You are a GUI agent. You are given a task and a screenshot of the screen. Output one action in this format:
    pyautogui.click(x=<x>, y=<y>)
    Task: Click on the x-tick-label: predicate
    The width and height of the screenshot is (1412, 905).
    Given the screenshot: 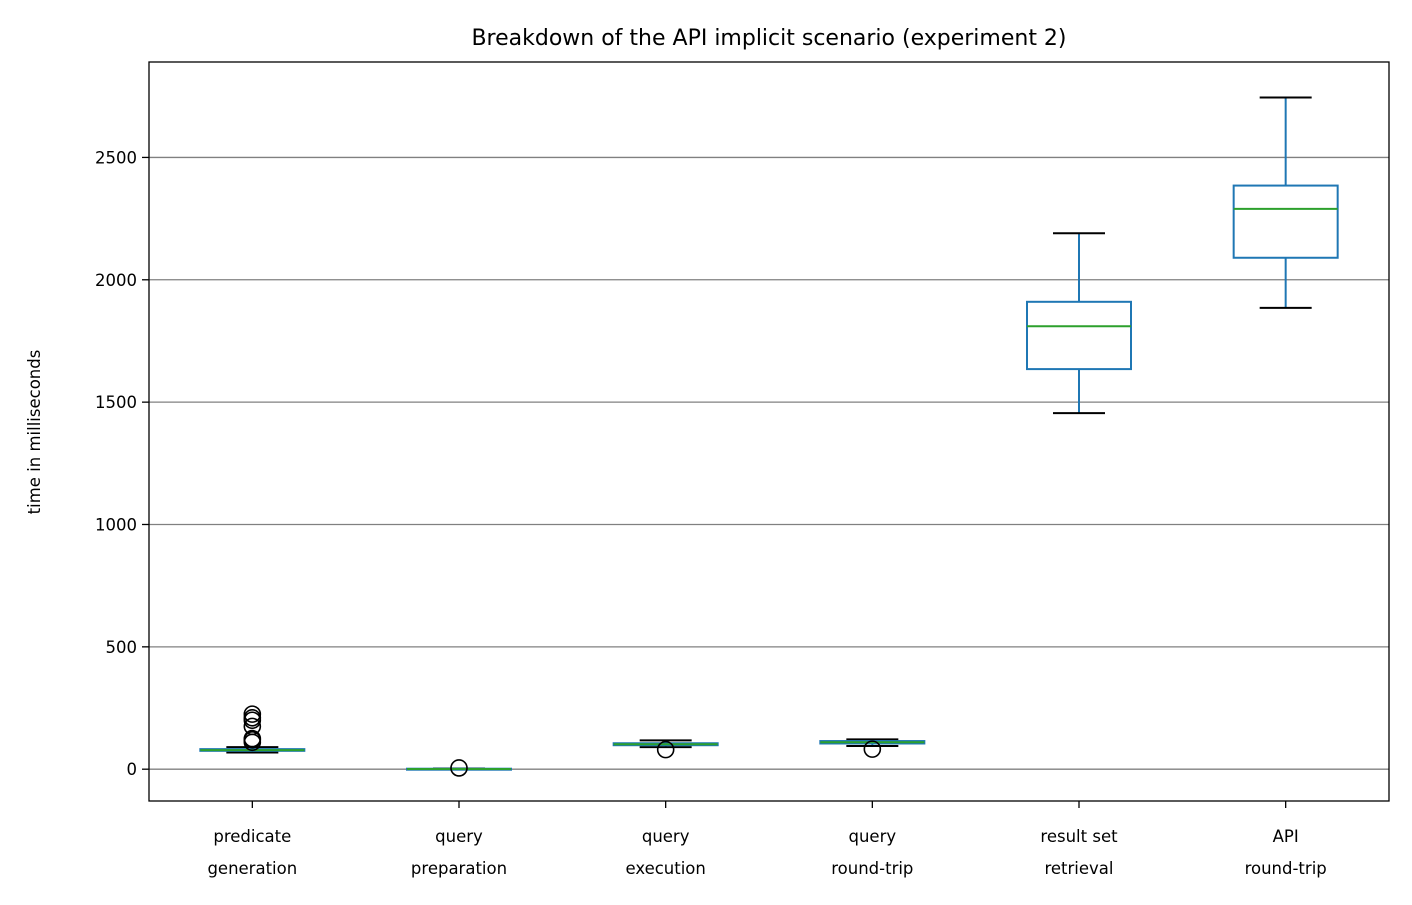 What is the action you would take?
    pyautogui.click(x=252, y=836)
    